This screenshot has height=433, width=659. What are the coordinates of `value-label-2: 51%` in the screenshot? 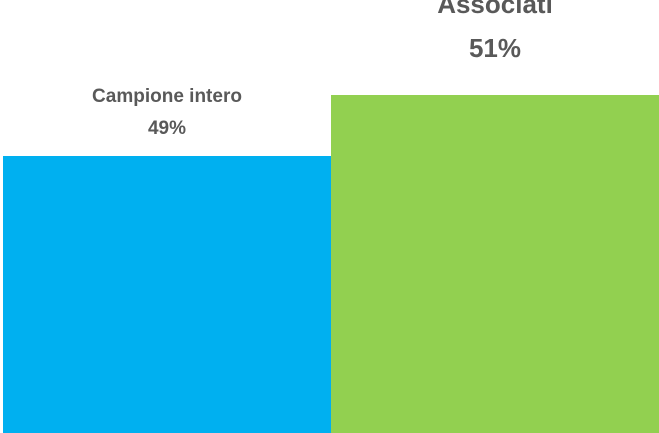 It's located at (495, 48).